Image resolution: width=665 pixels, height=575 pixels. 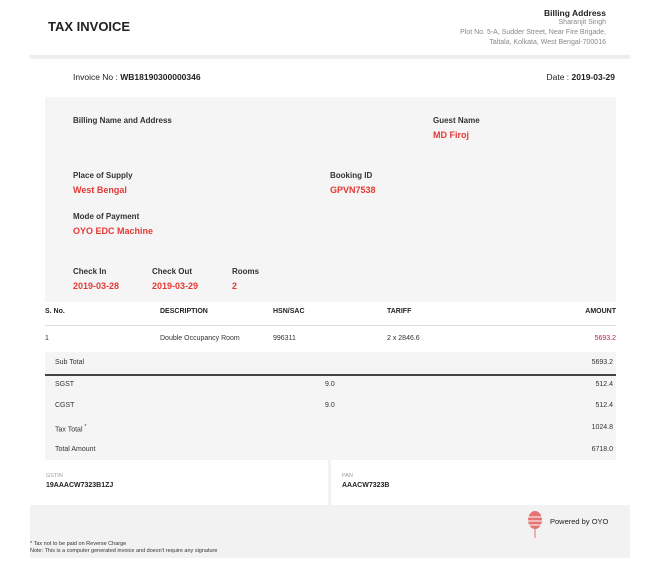 I want to click on total-label: Total Amount, so click(x=75, y=449).